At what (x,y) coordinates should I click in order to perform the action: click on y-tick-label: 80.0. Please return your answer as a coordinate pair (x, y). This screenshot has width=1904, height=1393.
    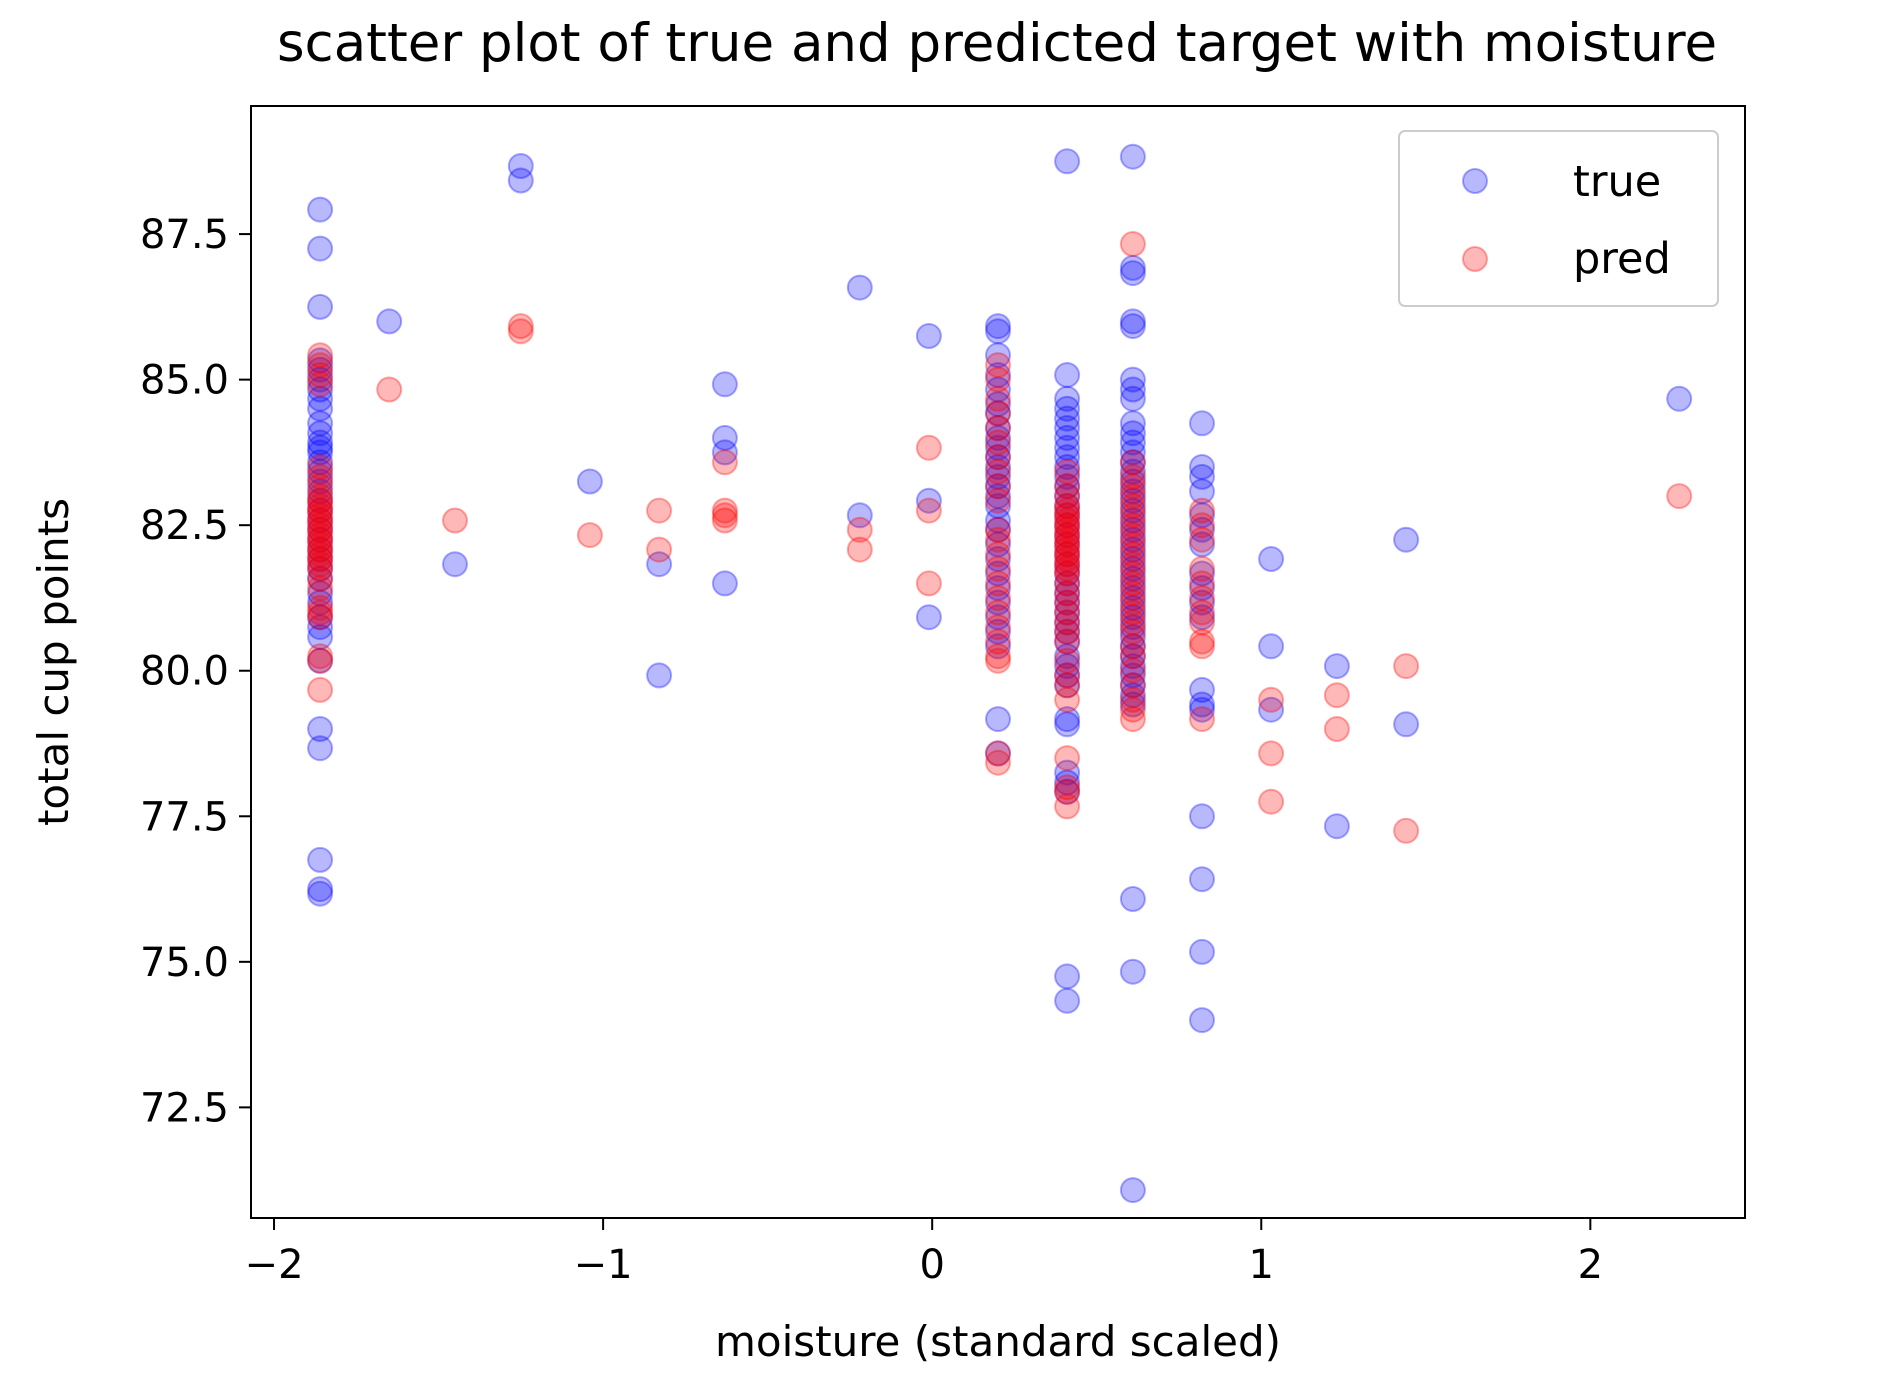
    Looking at the image, I should click on (184, 672).